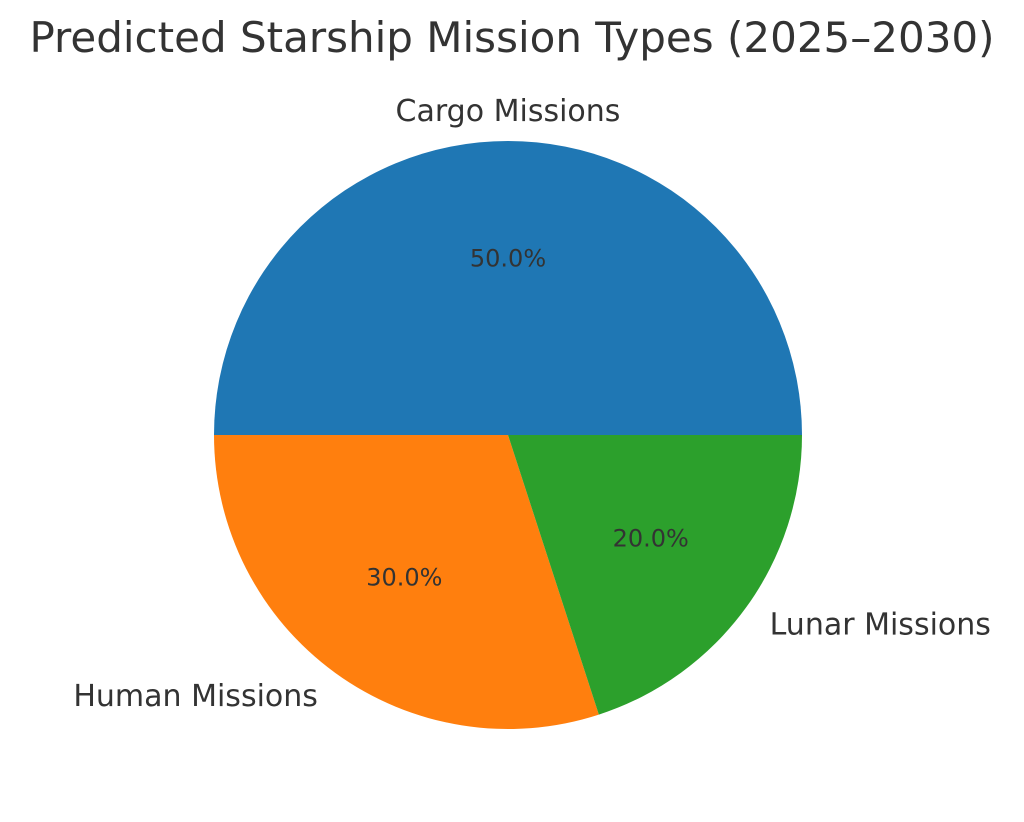 Image resolution: width=1024 pixels, height=822 pixels. I want to click on pie-percent-label-cargo-missions: 50.0%, so click(508, 259).